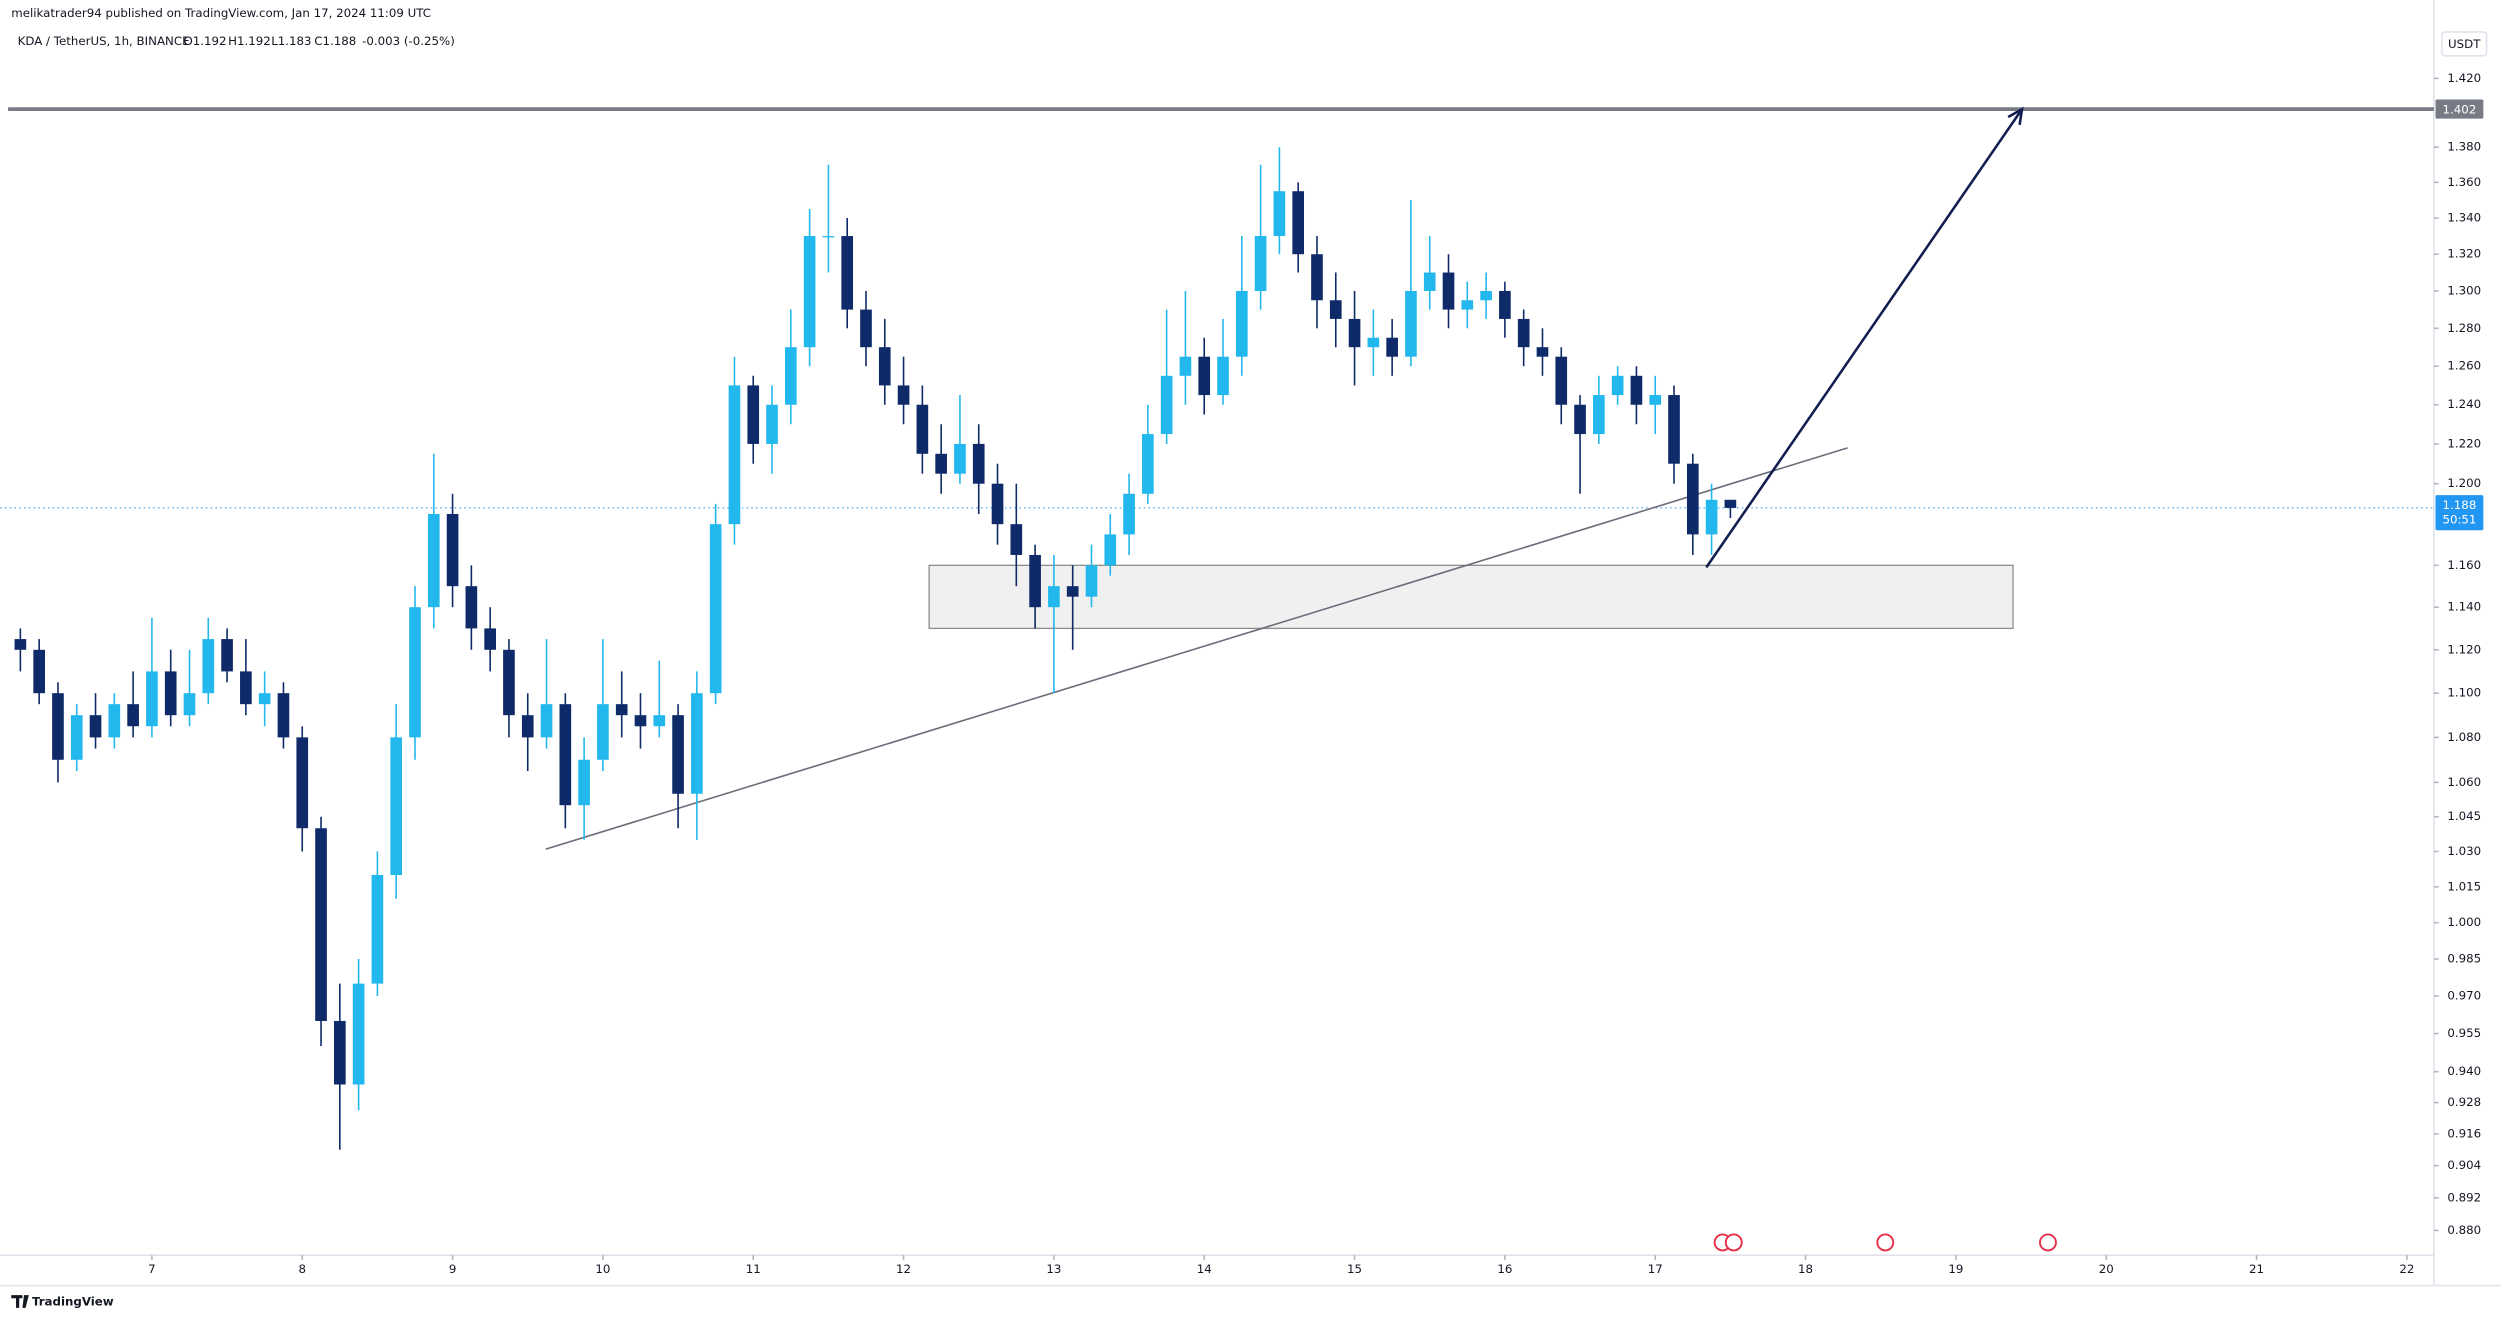 The image size is (2501, 1319). I want to click on y-tick-label: 1.220, so click(2464, 443).